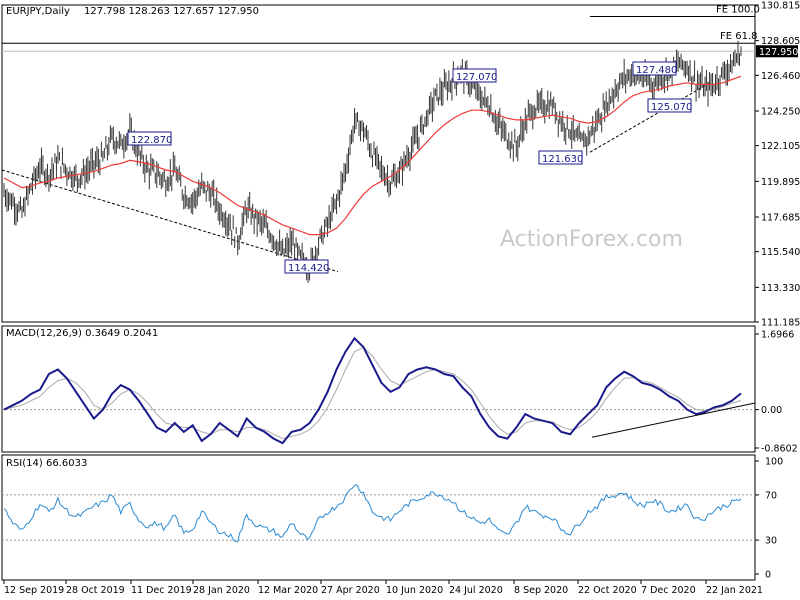 The height and width of the screenshot is (600, 800). Describe the element at coordinates (734, 590) in the screenshot. I see `x-tick-label: 22 Jan 2021` at that location.